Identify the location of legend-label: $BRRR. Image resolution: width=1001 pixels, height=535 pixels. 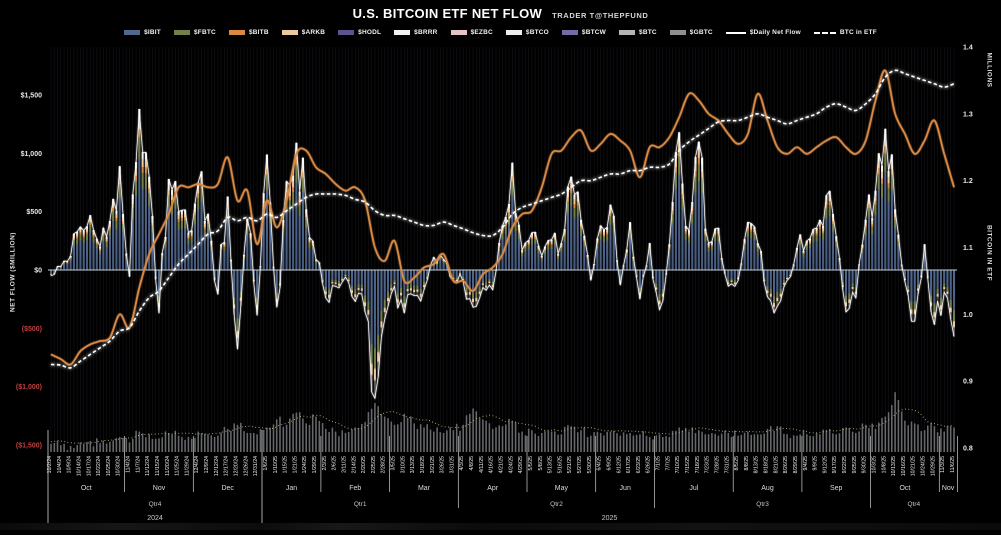
(426, 32).